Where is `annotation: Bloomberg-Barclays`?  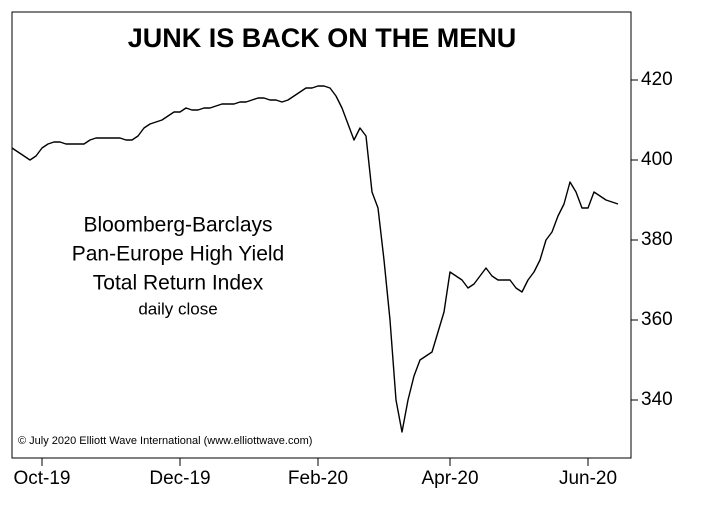 annotation: Bloomberg-Barclays is located at coordinates (177, 225).